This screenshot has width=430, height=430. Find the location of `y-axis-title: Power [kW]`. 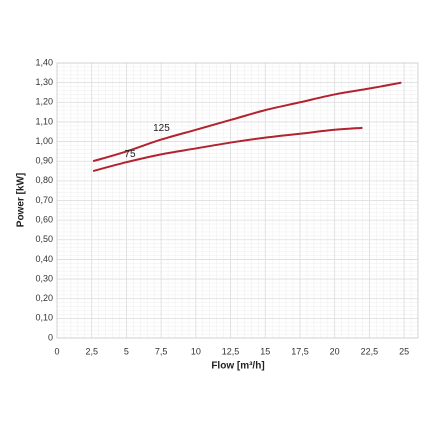

y-axis-title: Power [kW] is located at coordinates (21, 200).